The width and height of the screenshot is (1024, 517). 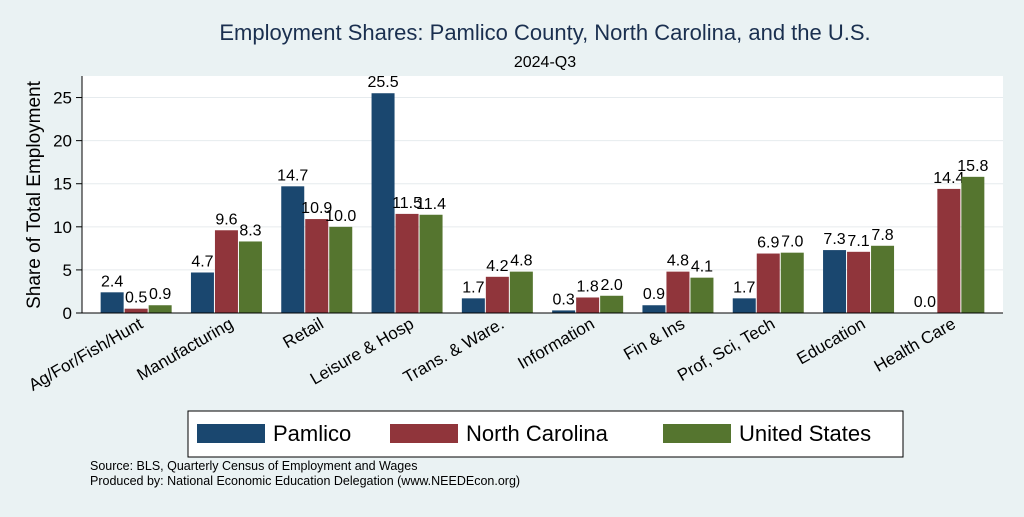 What do you see at coordinates (312, 433) in the screenshot?
I see `legend-label: Pamlico` at bounding box center [312, 433].